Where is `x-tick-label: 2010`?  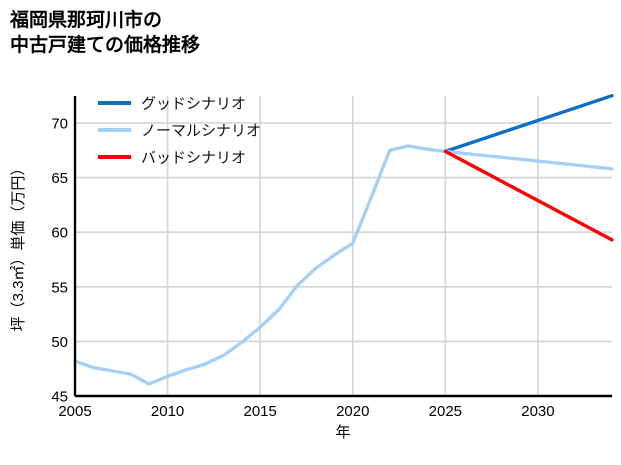 x-tick-label: 2010 is located at coordinates (167, 411).